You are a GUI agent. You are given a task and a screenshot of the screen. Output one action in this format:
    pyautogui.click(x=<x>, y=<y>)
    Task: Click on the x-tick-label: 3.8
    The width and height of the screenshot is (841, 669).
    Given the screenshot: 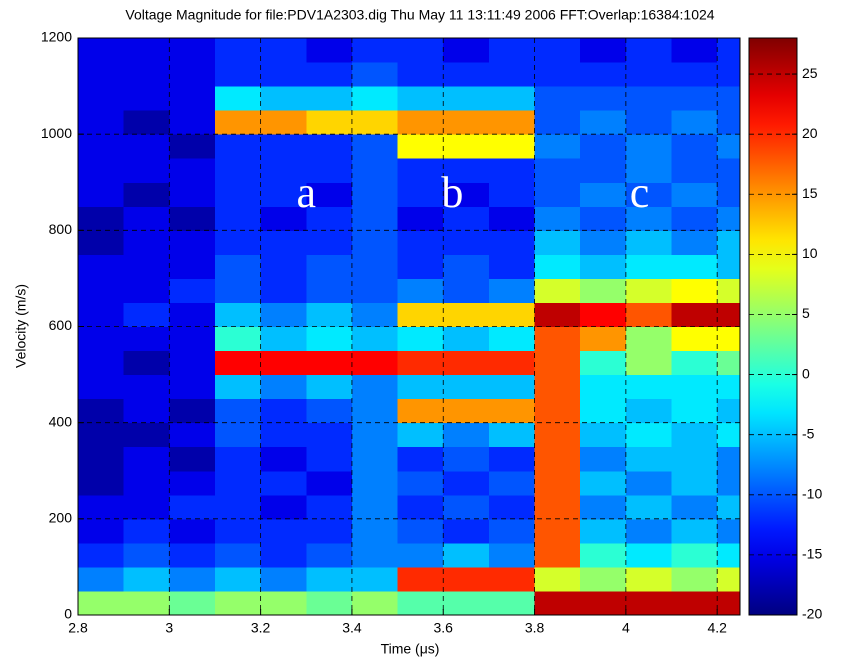 What is the action you would take?
    pyautogui.click(x=535, y=628)
    